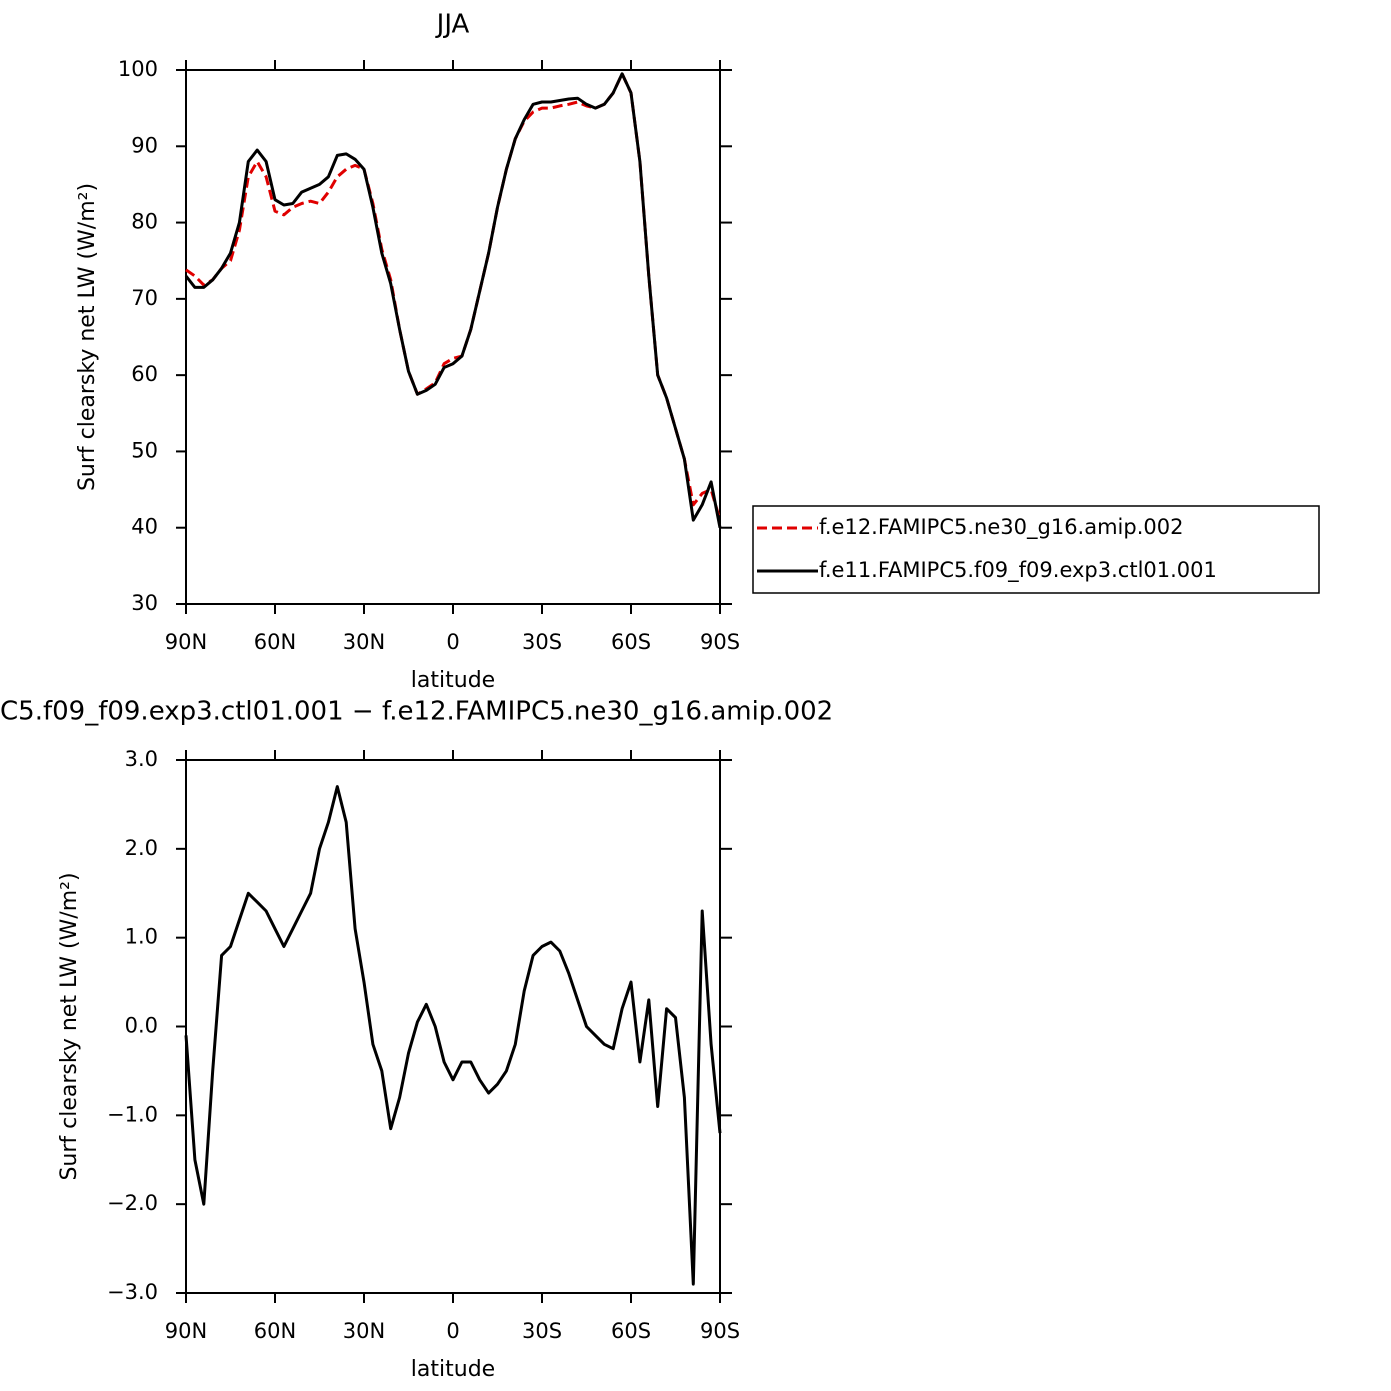 The height and width of the screenshot is (1391, 1391). Describe the element at coordinates (141, 937) in the screenshot. I see `y-tick-label: 1.0` at that location.